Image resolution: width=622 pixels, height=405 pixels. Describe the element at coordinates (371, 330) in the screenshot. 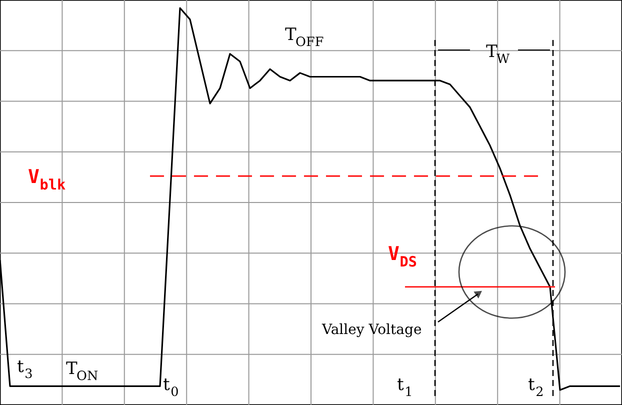

I see `annotation: Valley Voltage` at that location.